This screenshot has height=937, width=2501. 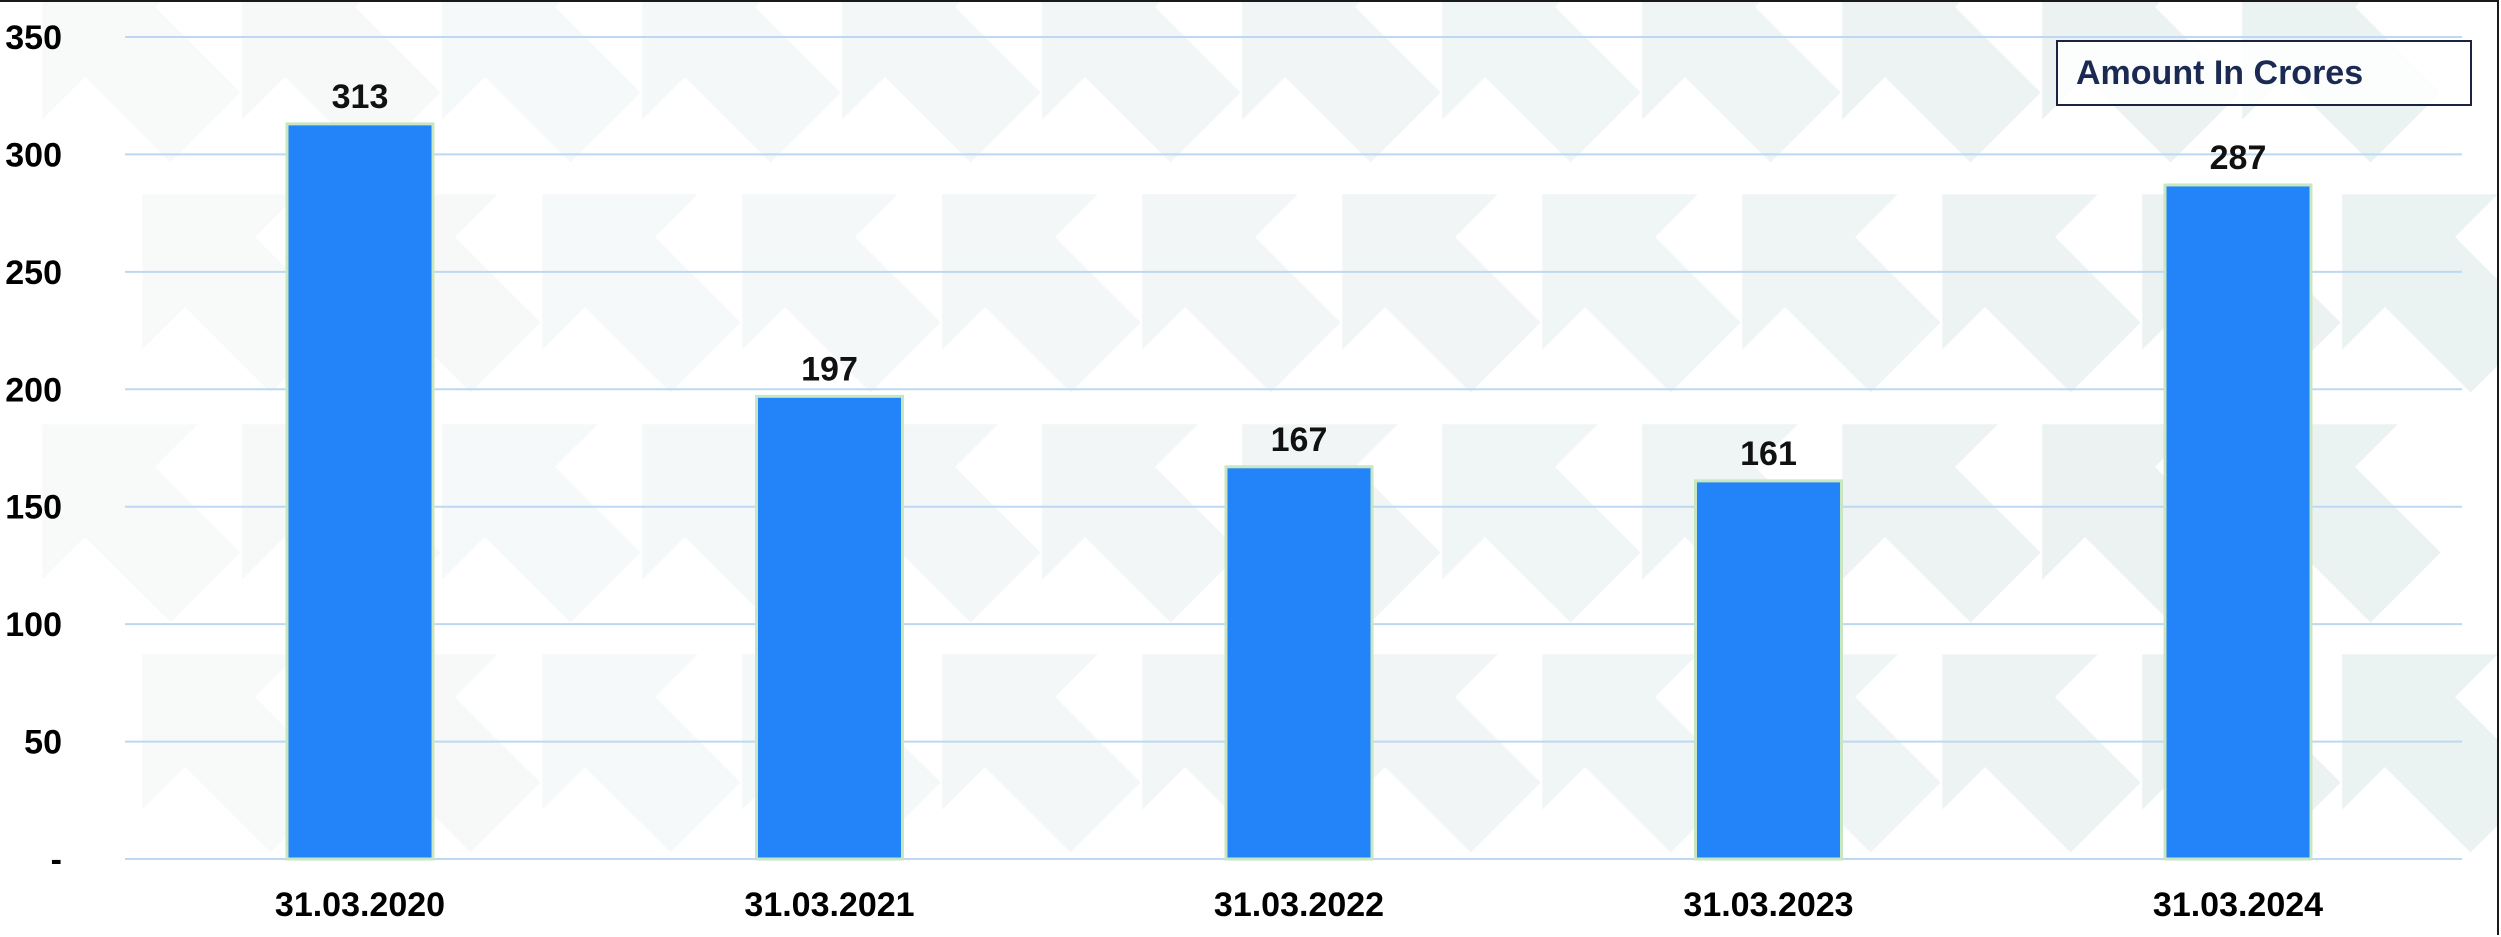 I want to click on y-tick-label: 100, so click(x=33, y=625).